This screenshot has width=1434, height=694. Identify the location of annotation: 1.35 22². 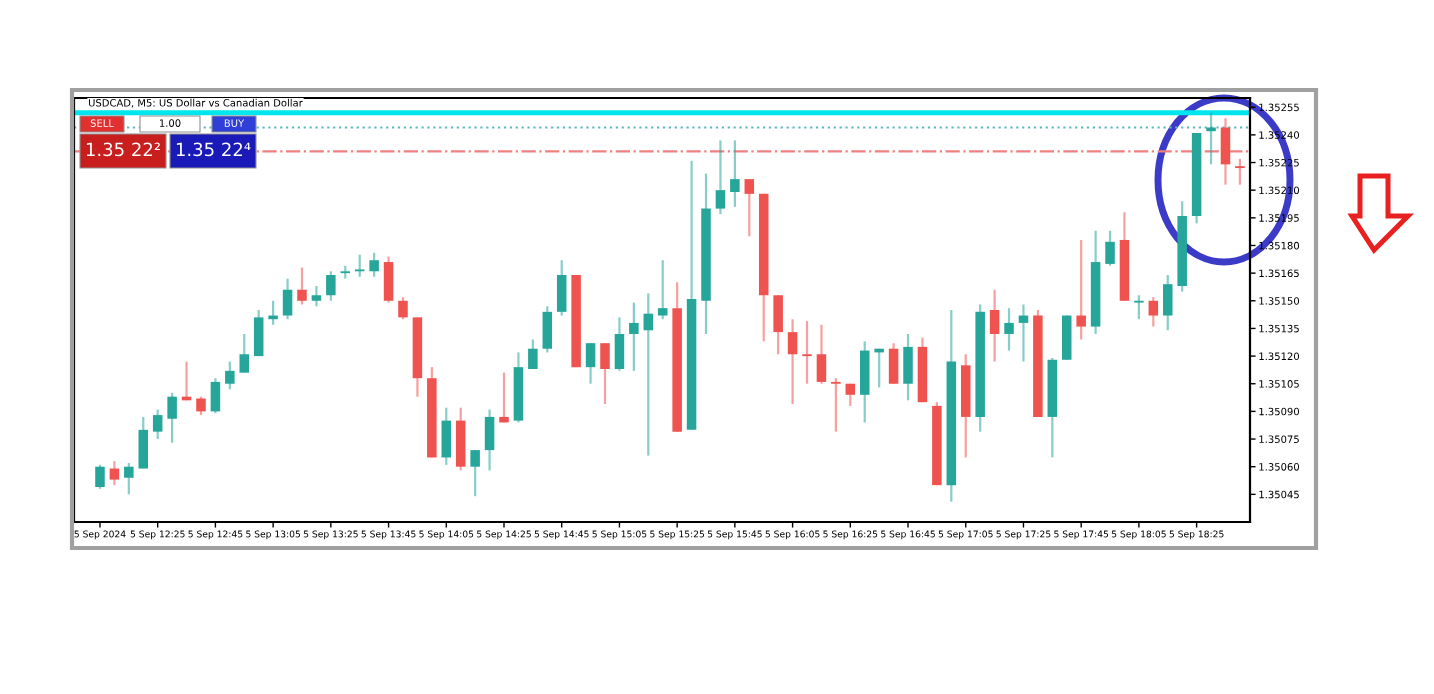
(123, 149).